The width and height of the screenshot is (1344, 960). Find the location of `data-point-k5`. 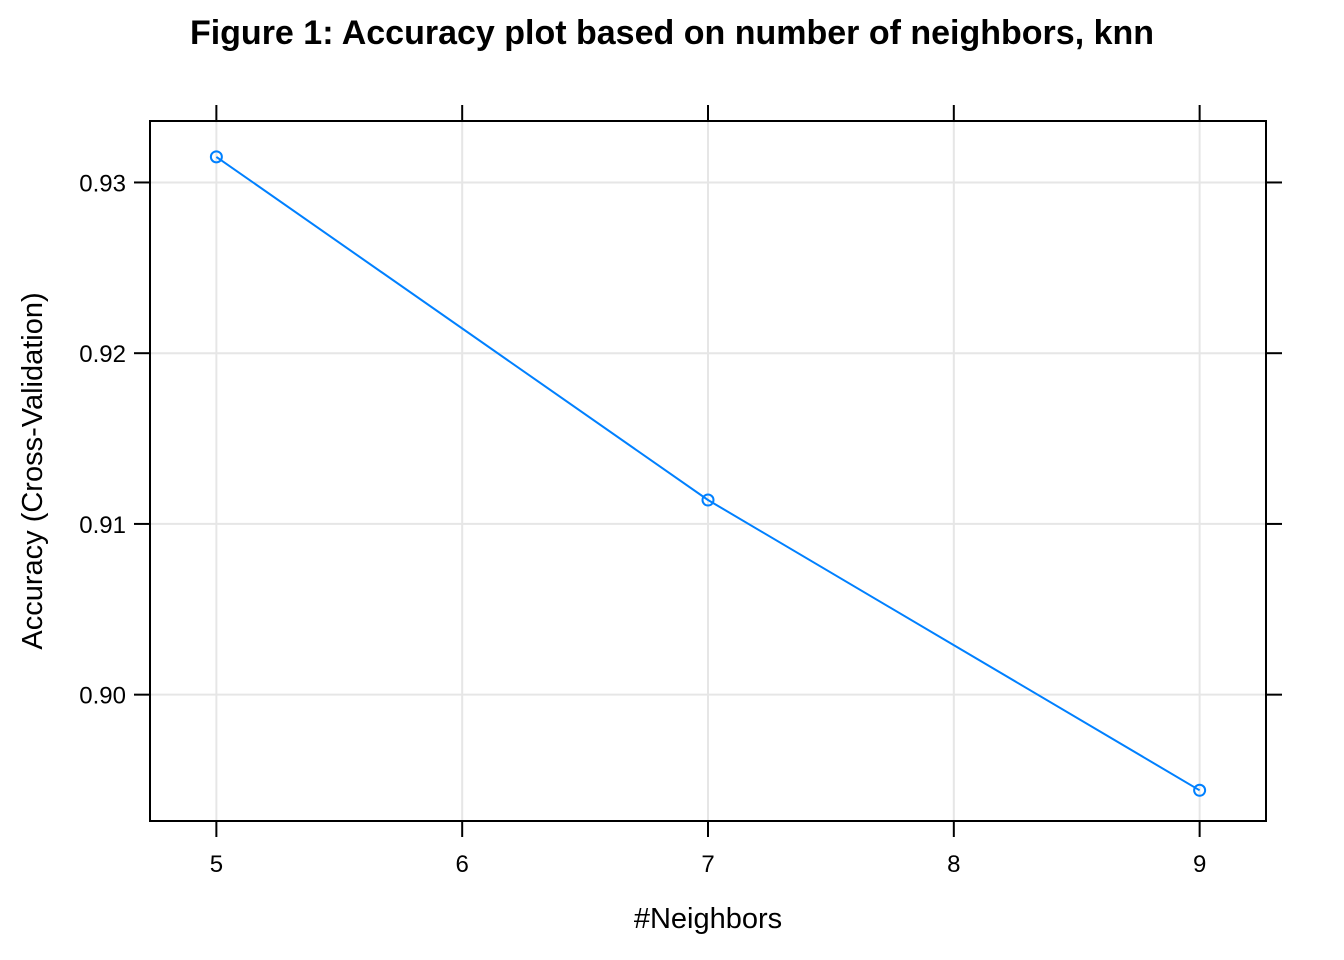

data-point-k5 is located at coordinates (216, 157).